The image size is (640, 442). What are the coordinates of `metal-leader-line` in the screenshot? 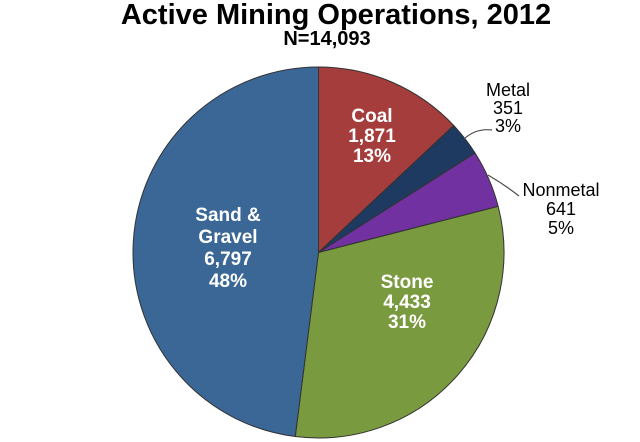 It's located at (478, 134).